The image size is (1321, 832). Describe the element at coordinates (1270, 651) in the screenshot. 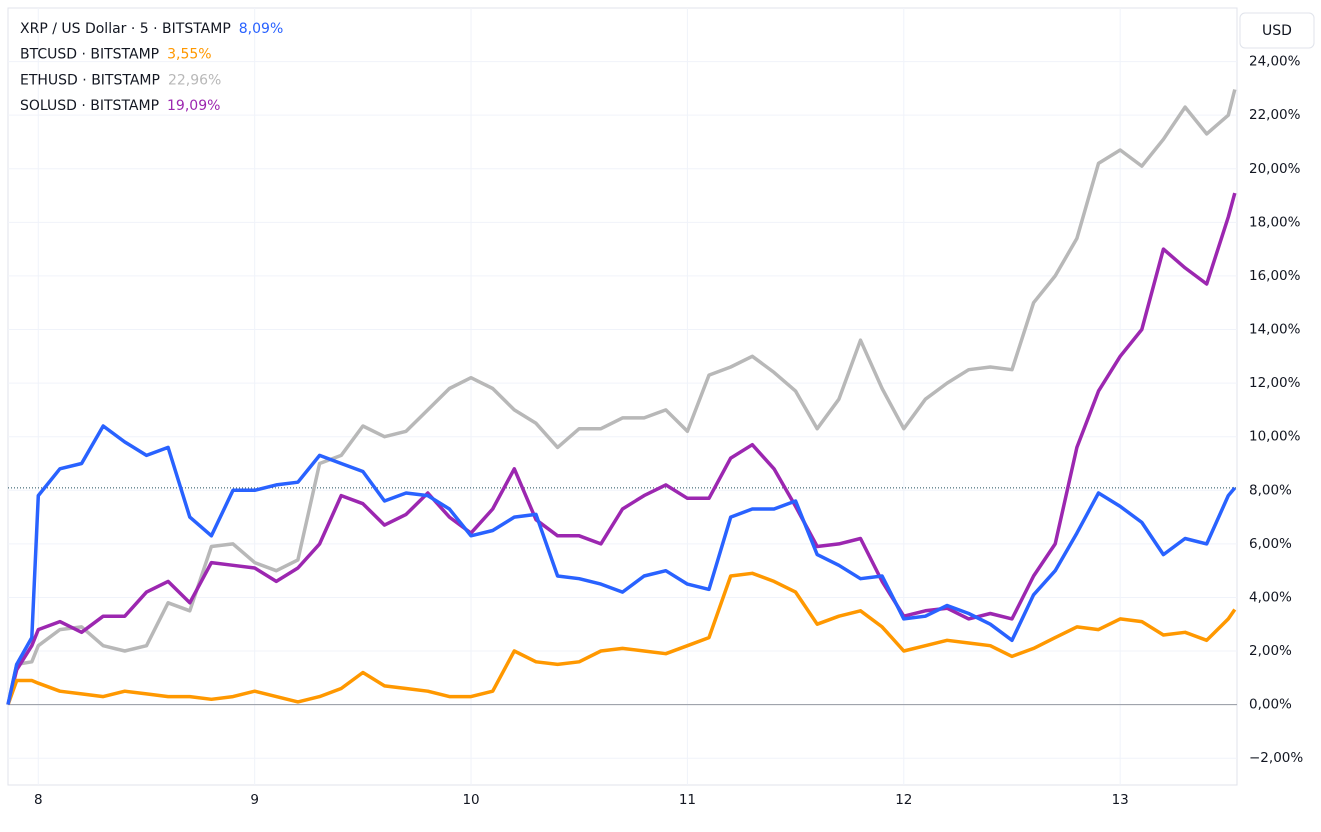

I see `y-tick-label: 2,00%` at that location.